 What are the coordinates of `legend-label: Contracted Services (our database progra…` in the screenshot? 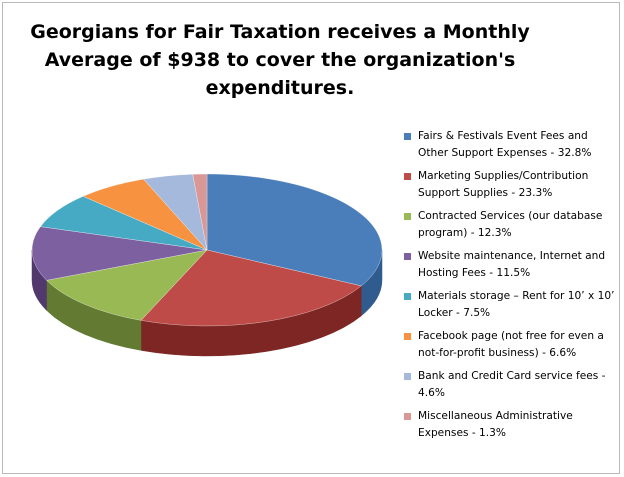 It's located at (510, 224).